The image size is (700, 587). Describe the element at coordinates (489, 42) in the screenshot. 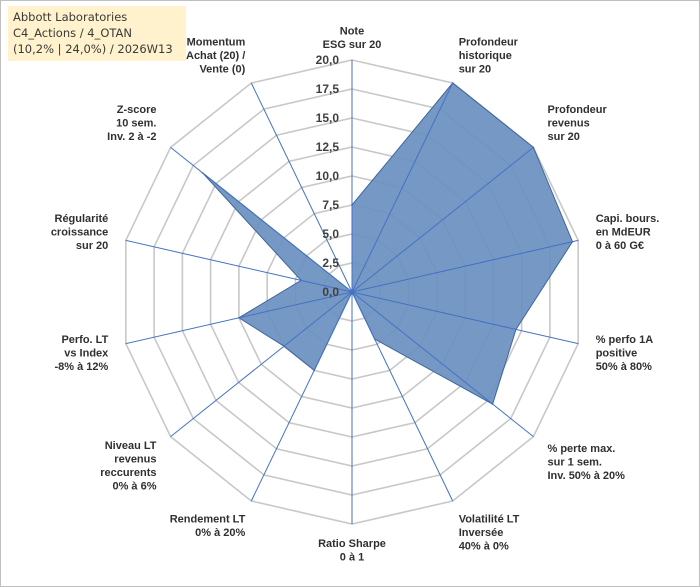

I see `axis-label-1-line-0: Profondeur` at that location.